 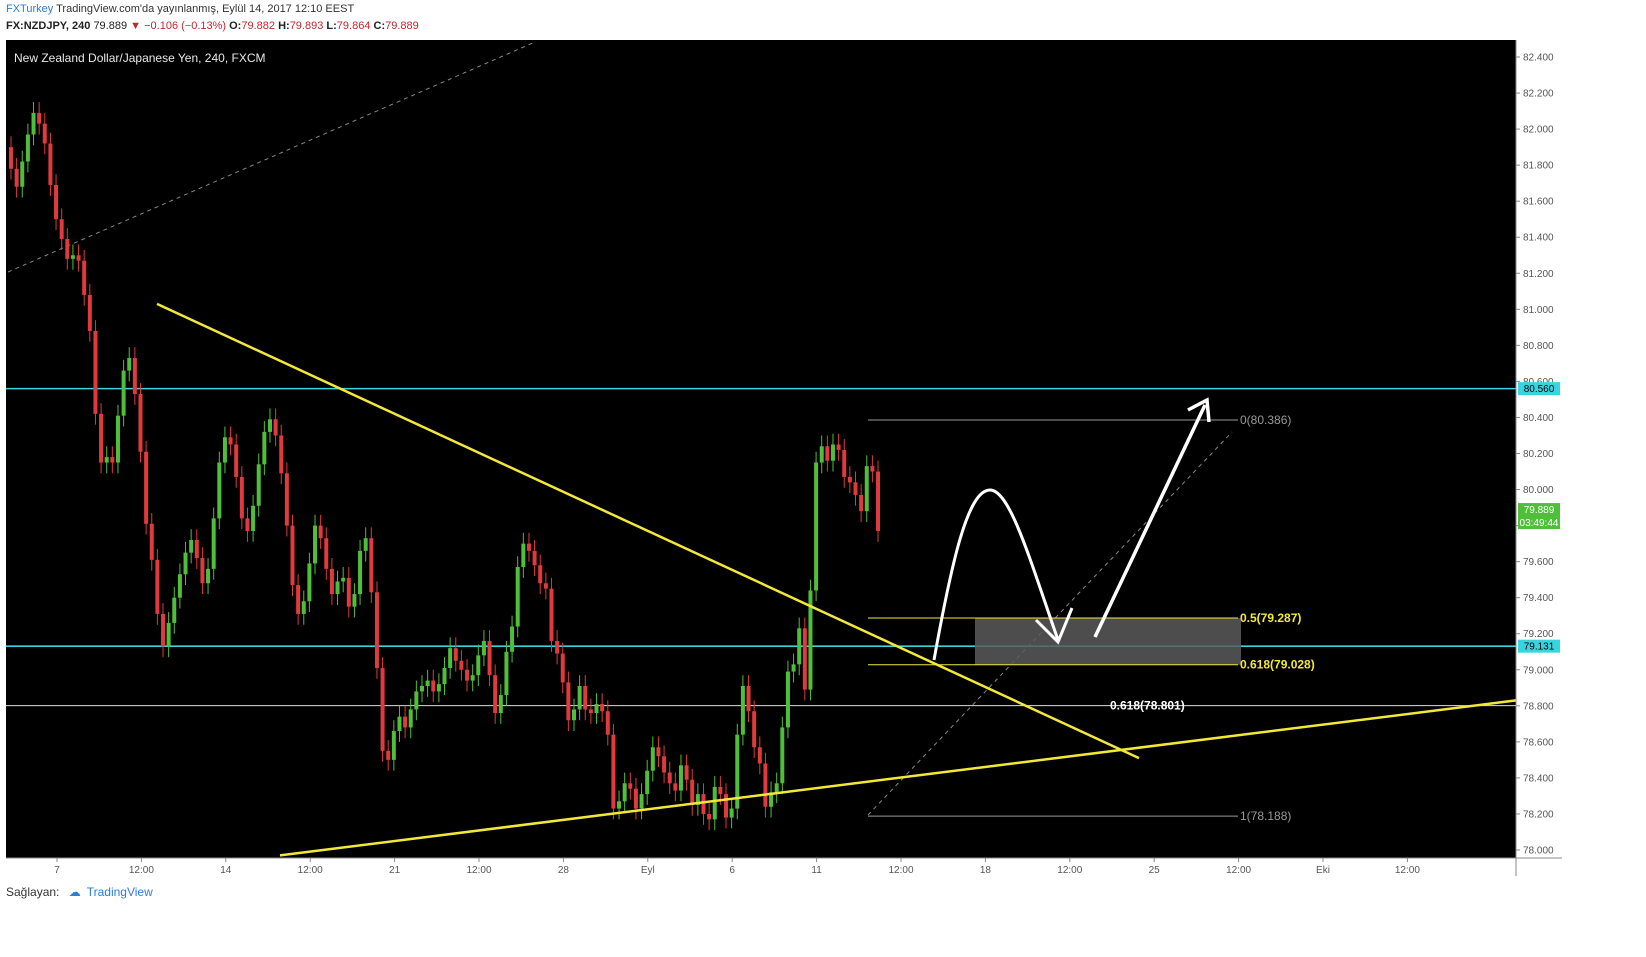 What do you see at coordinates (57, 870) in the screenshot?
I see `x-tick-label: 7` at bounding box center [57, 870].